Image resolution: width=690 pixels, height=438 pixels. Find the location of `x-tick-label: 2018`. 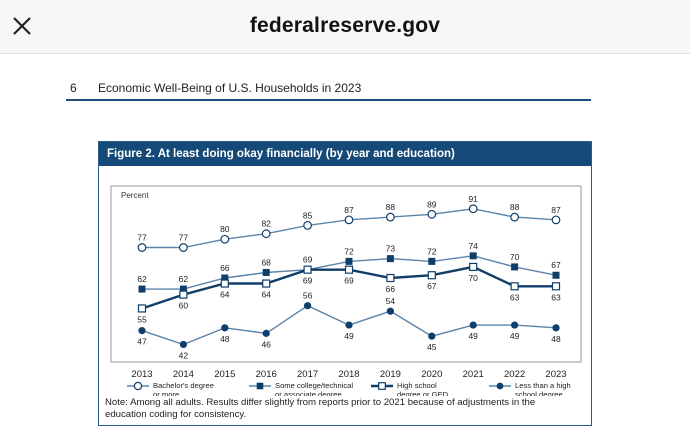

x-tick-label: 2018 is located at coordinates (348, 374).